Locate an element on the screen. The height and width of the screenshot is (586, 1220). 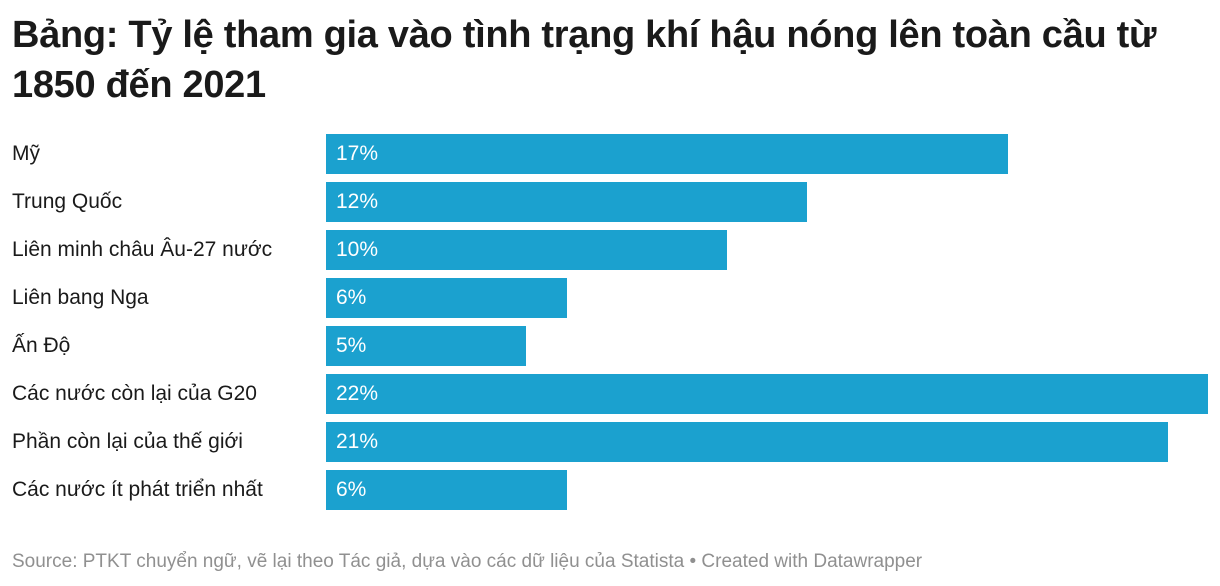
category-label: Trung Quốc is located at coordinates (67, 201).